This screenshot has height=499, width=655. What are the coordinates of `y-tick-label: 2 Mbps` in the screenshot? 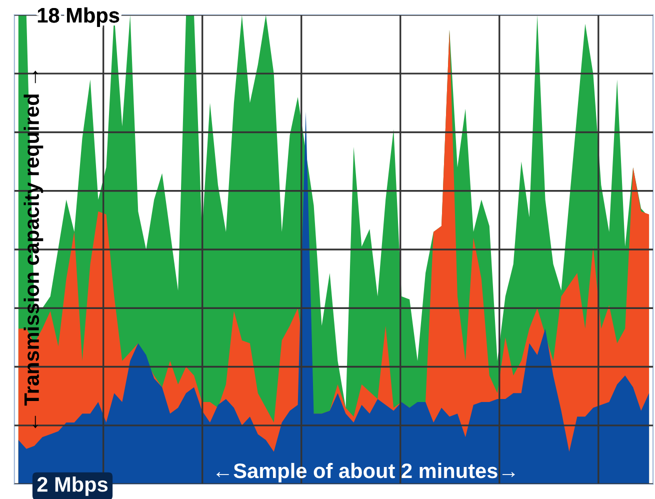 It's located at (72, 486).